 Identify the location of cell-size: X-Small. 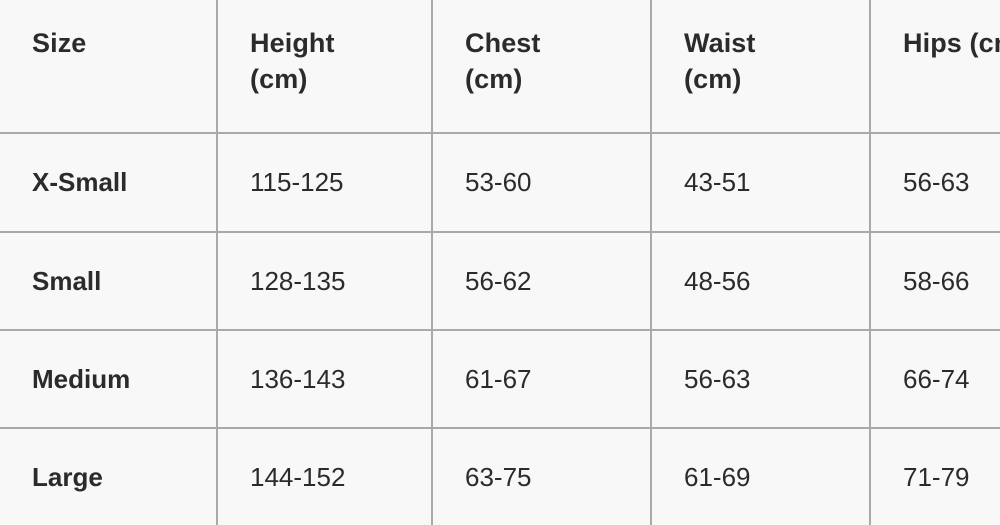
(109, 183).